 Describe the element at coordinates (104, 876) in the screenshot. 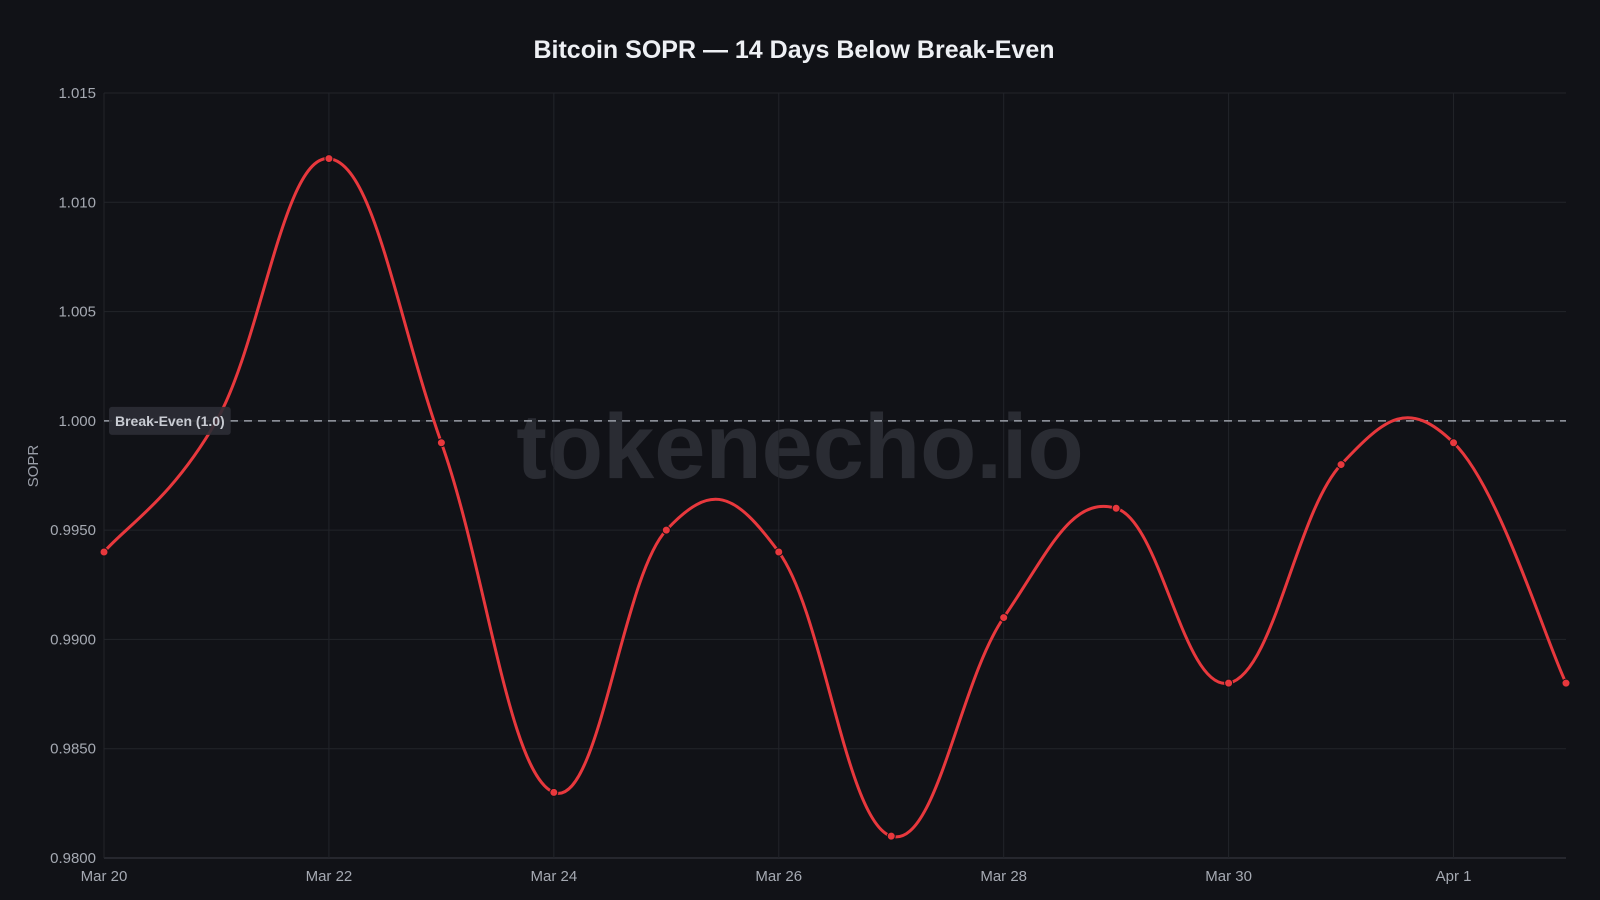

I see `x-tick-label: Mar 20` at that location.